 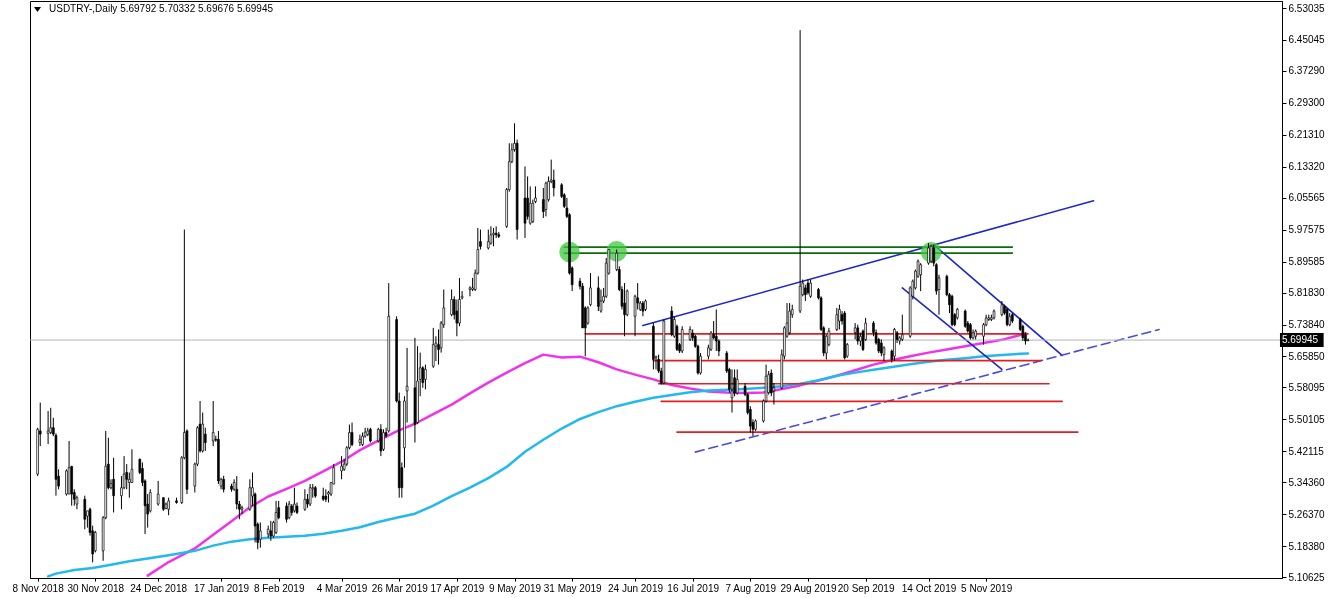 What do you see at coordinates (1307, 103) in the screenshot?
I see `y-tick-label: 6.29300` at bounding box center [1307, 103].